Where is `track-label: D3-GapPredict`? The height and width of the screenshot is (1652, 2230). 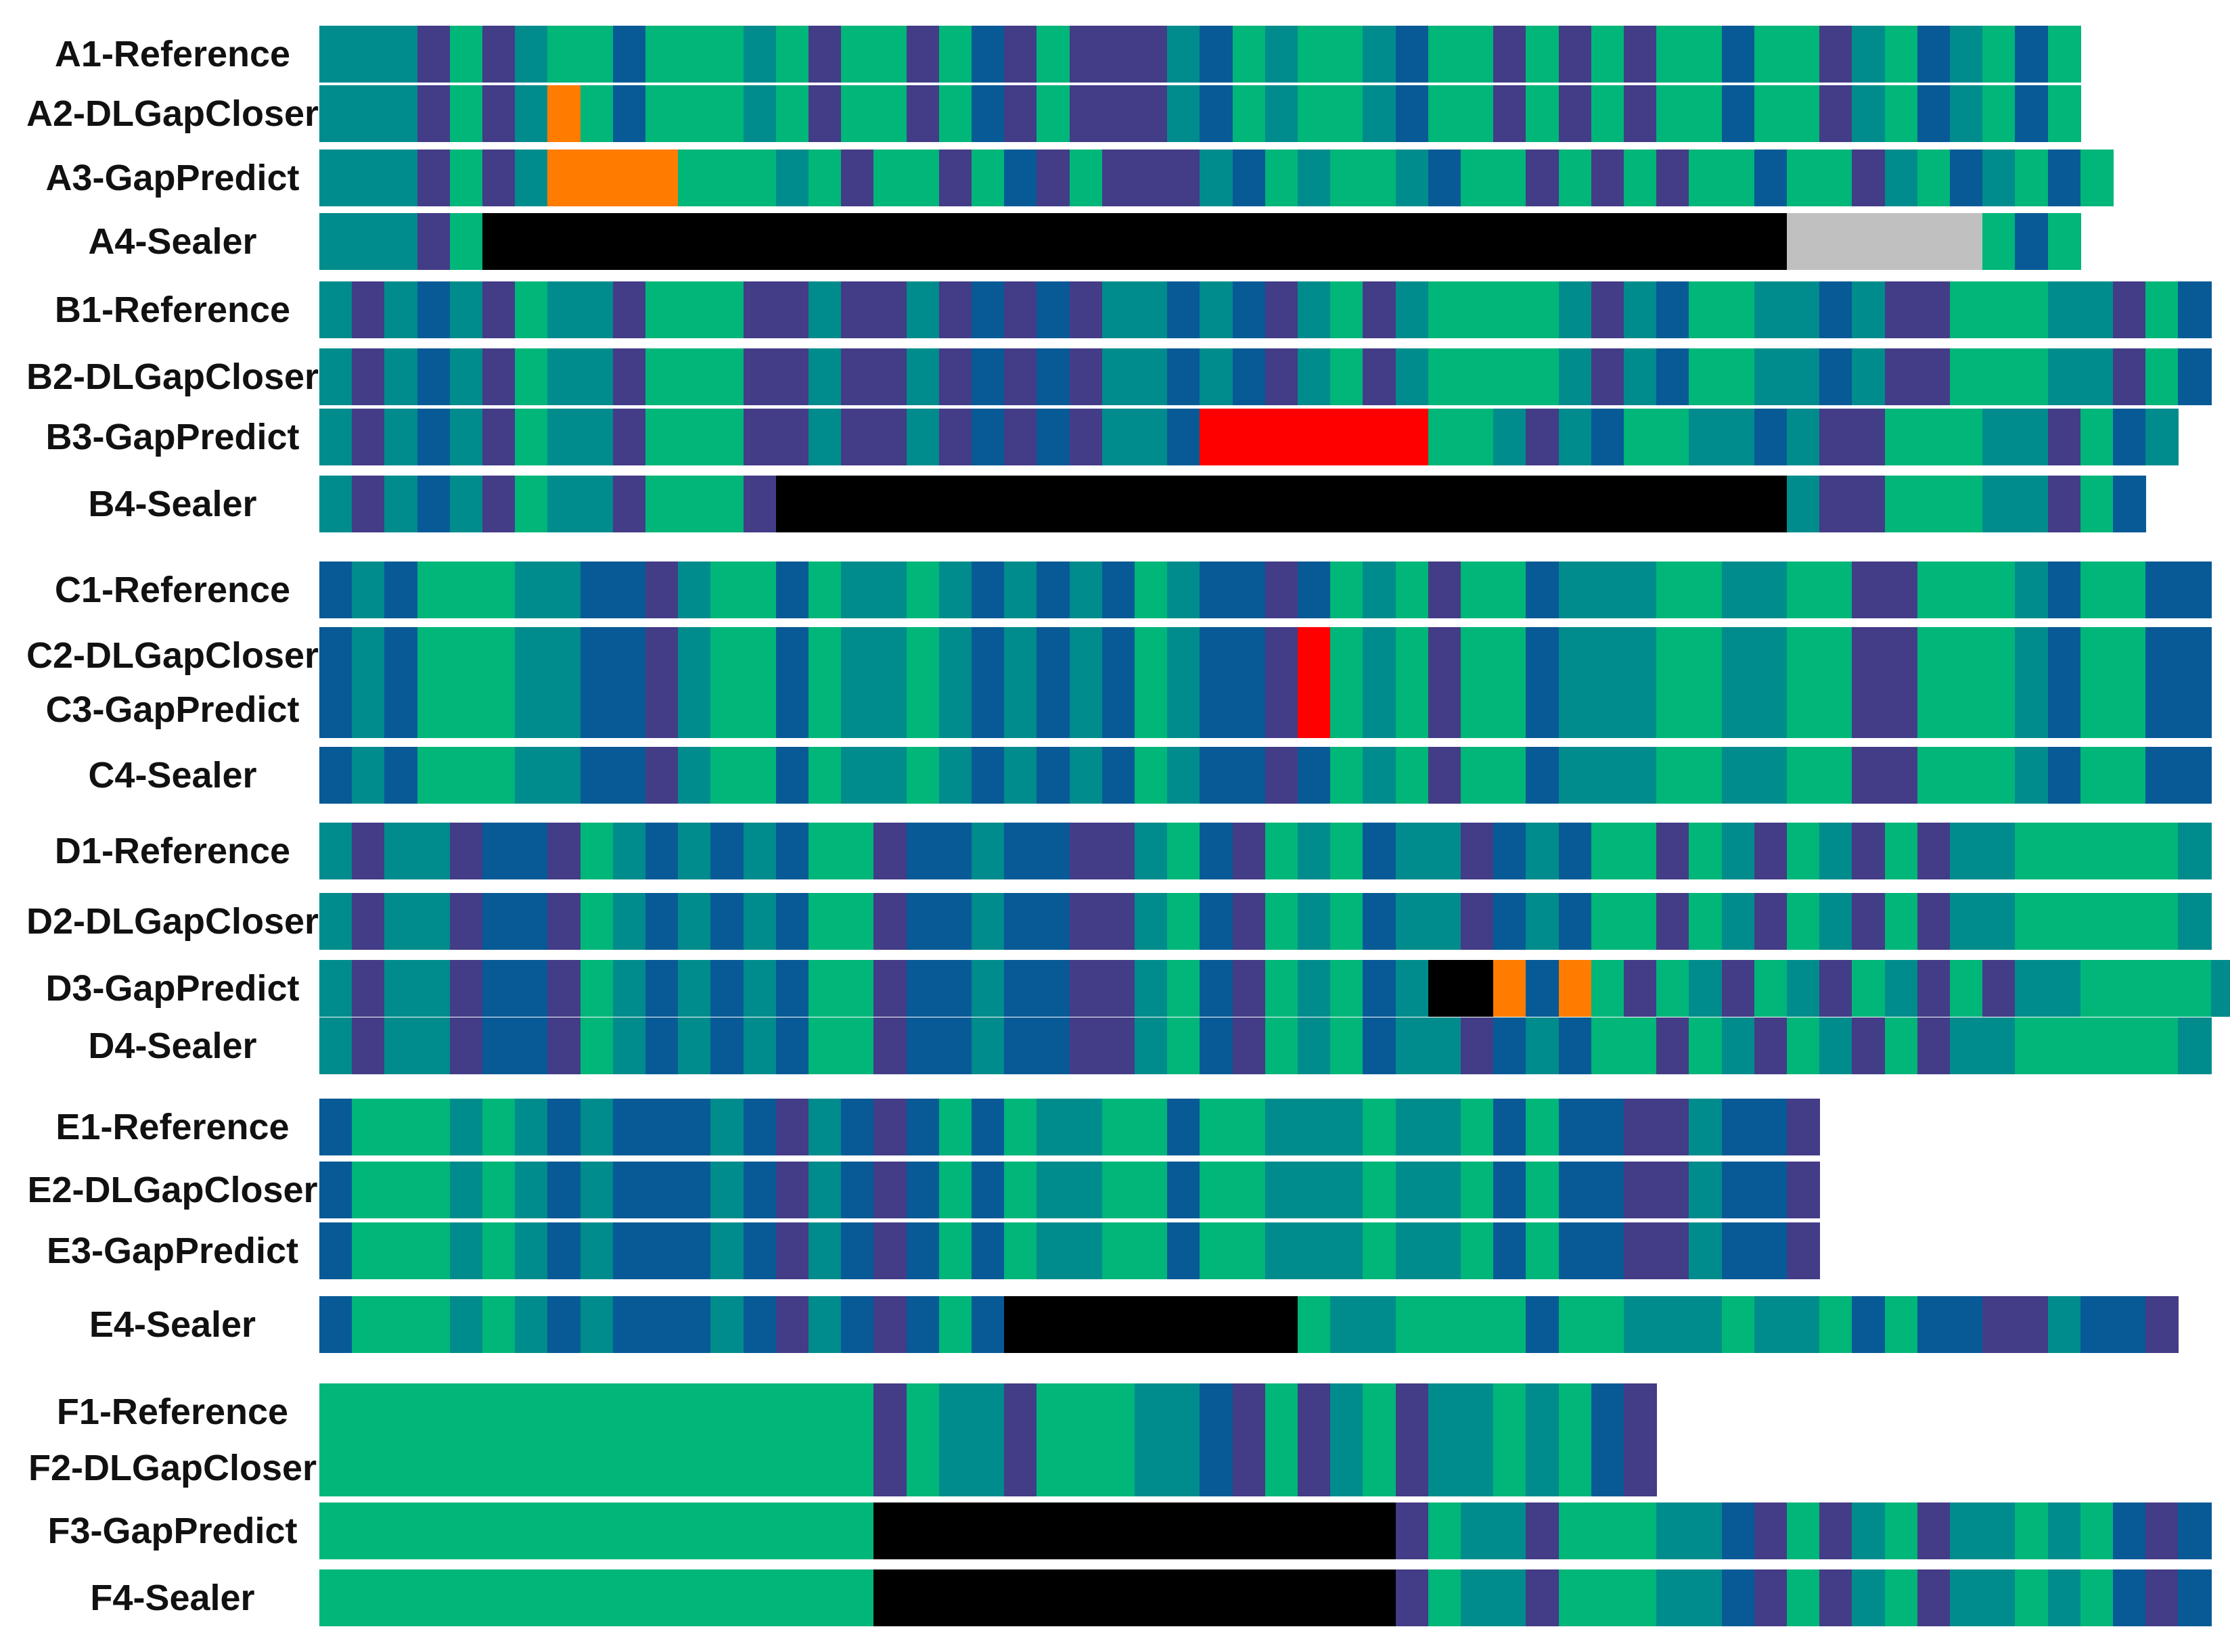 track-label: D3-GapPredict is located at coordinates (172, 989).